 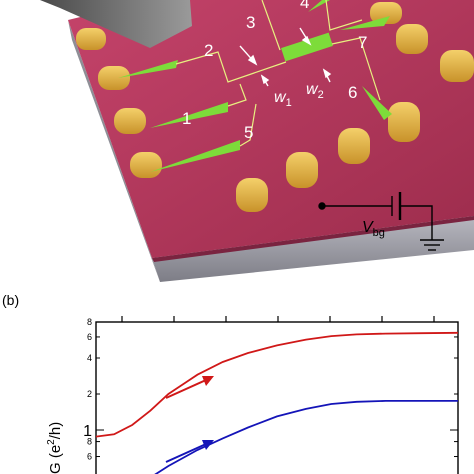 I want to click on chip-top-edge, so click(x=313, y=239).